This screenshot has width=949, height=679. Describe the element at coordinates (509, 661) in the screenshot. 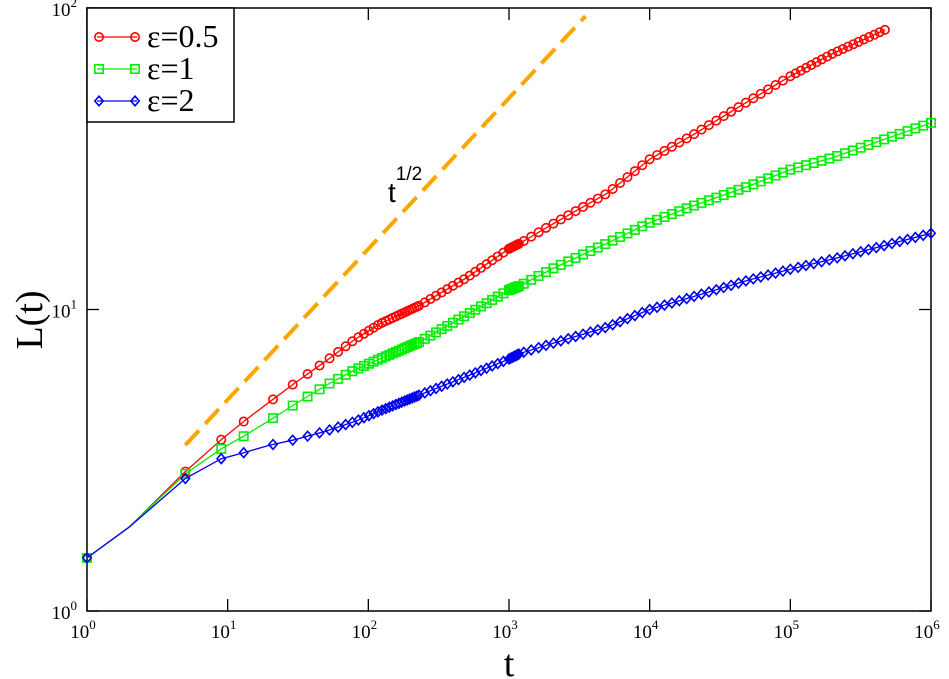

I see `x-axis-title: t` at that location.